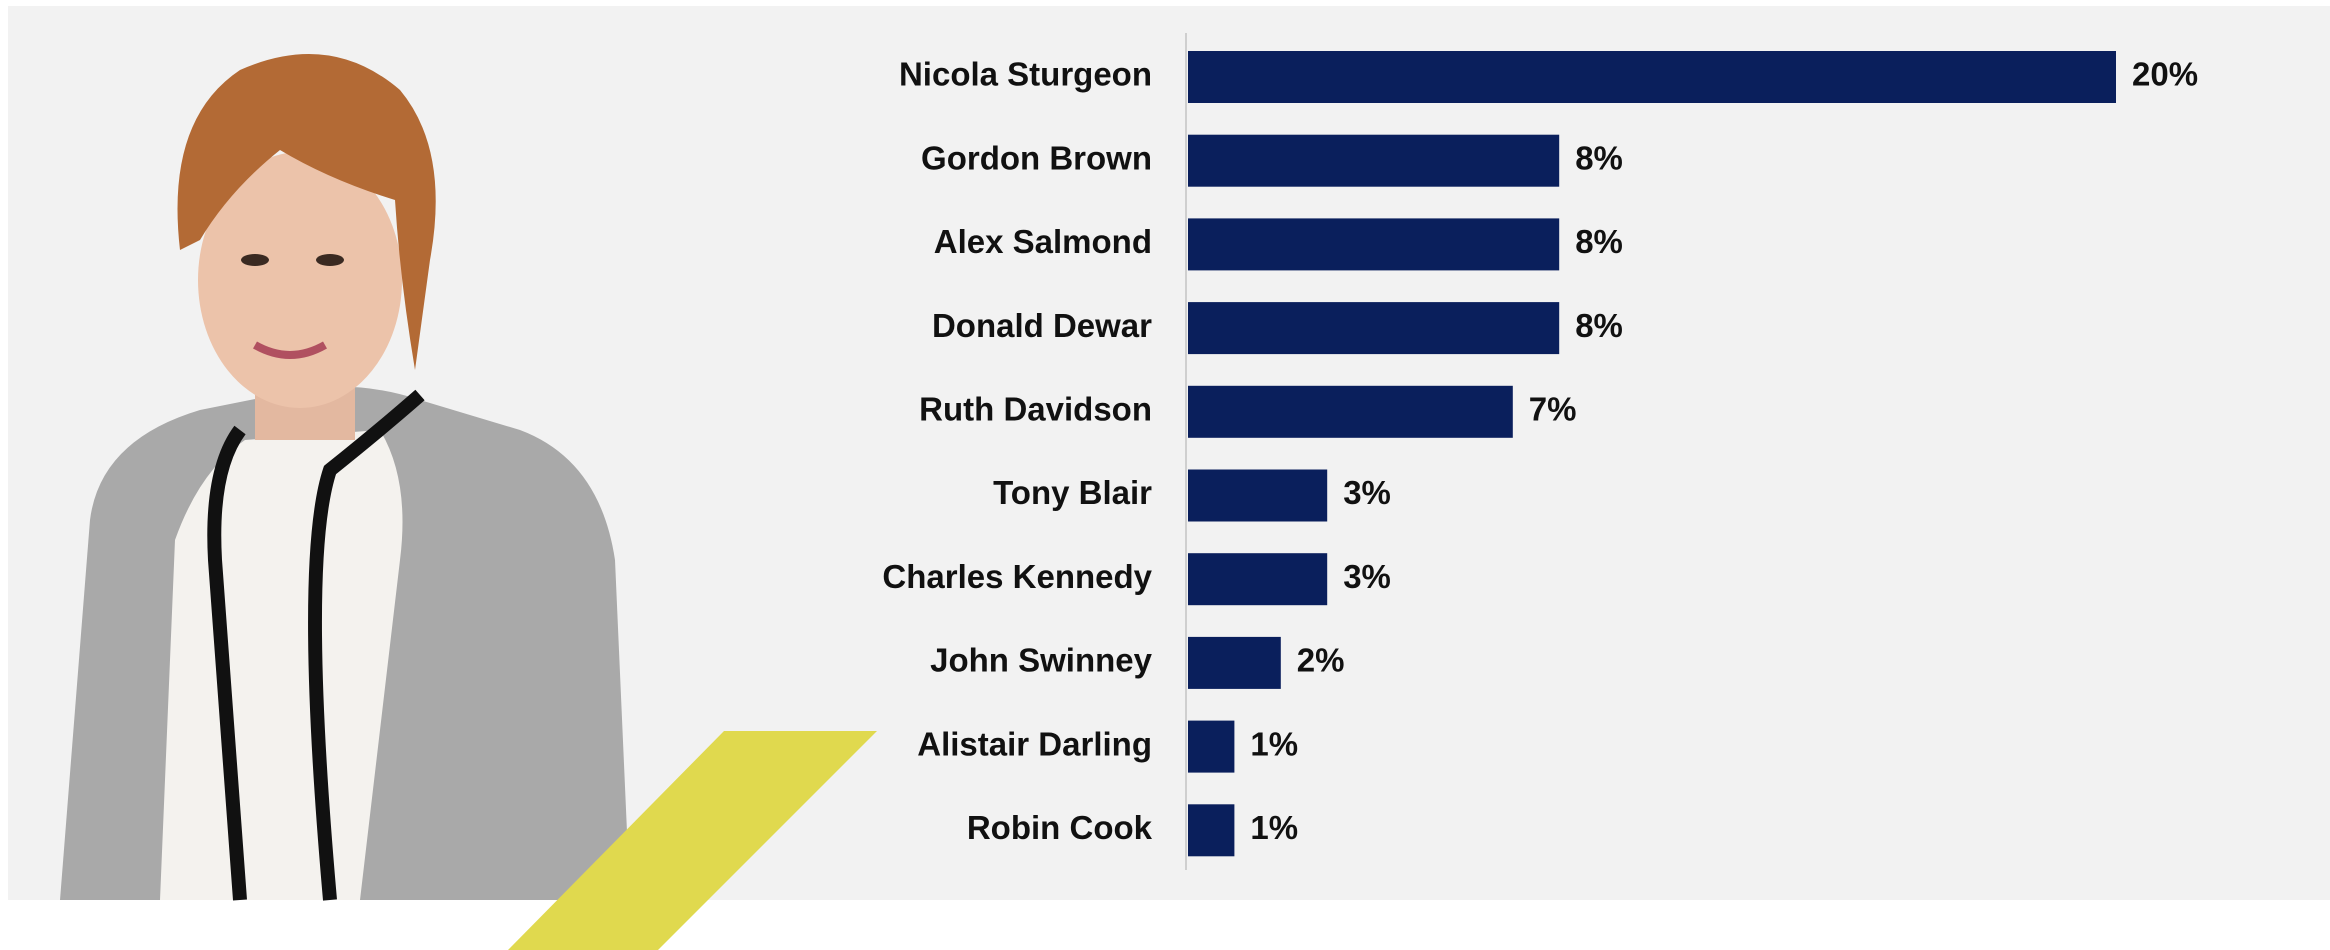  What do you see at coordinates (1042, 325) in the screenshot?
I see `category-label: Donald Dewar` at bounding box center [1042, 325].